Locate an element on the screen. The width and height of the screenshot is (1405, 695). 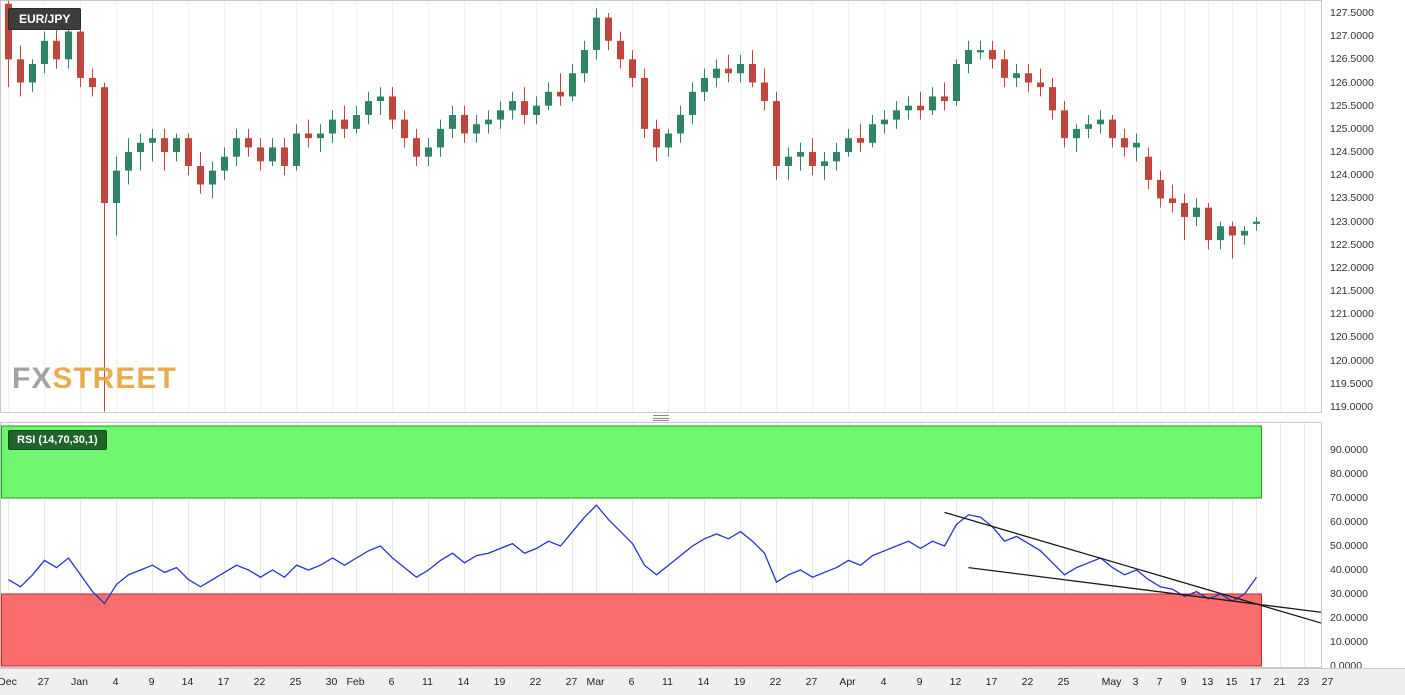
price-axis-label: 120.0000 is located at coordinates (1352, 360).